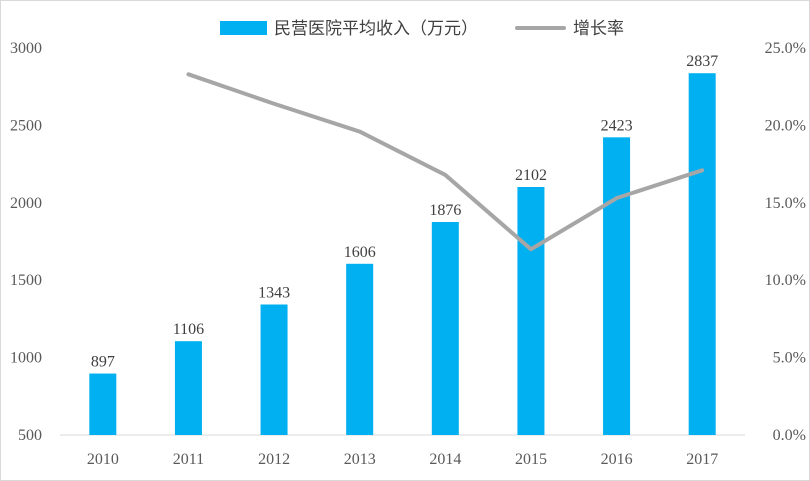 The height and width of the screenshot is (481, 810). What do you see at coordinates (103, 459) in the screenshot?
I see `x-axis-tick-label: 2010` at bounding box center [103, 459].